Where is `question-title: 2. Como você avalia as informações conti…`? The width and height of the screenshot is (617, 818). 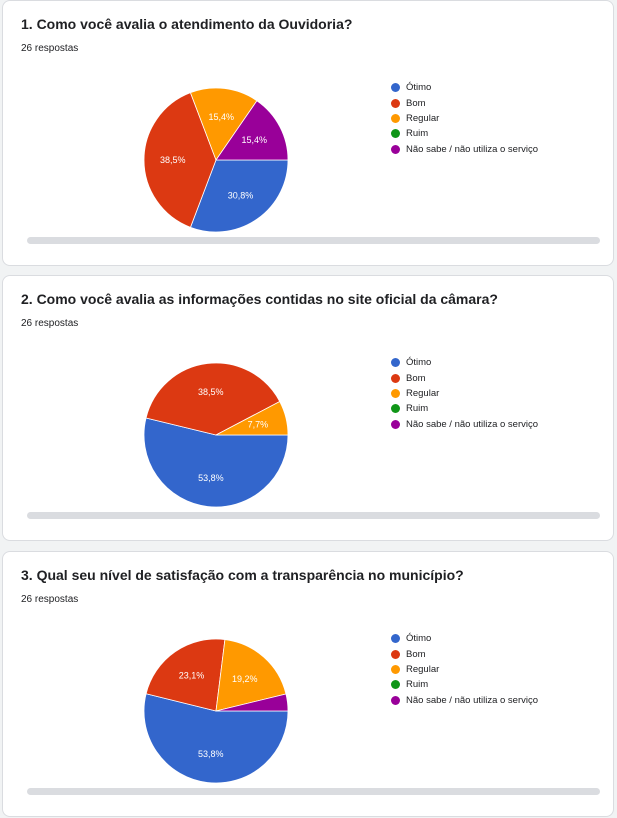 question-title: 2. Como você avalia as informações conti… is located at coordinates (259, 299).